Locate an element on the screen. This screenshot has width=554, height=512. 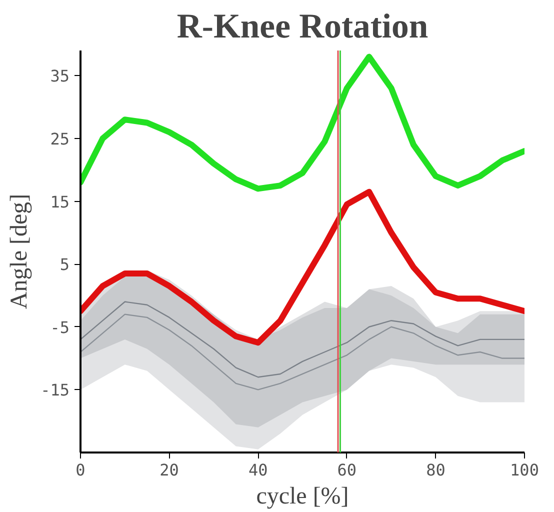
x-tick-label: 40 is located at coordinates (258, 470).